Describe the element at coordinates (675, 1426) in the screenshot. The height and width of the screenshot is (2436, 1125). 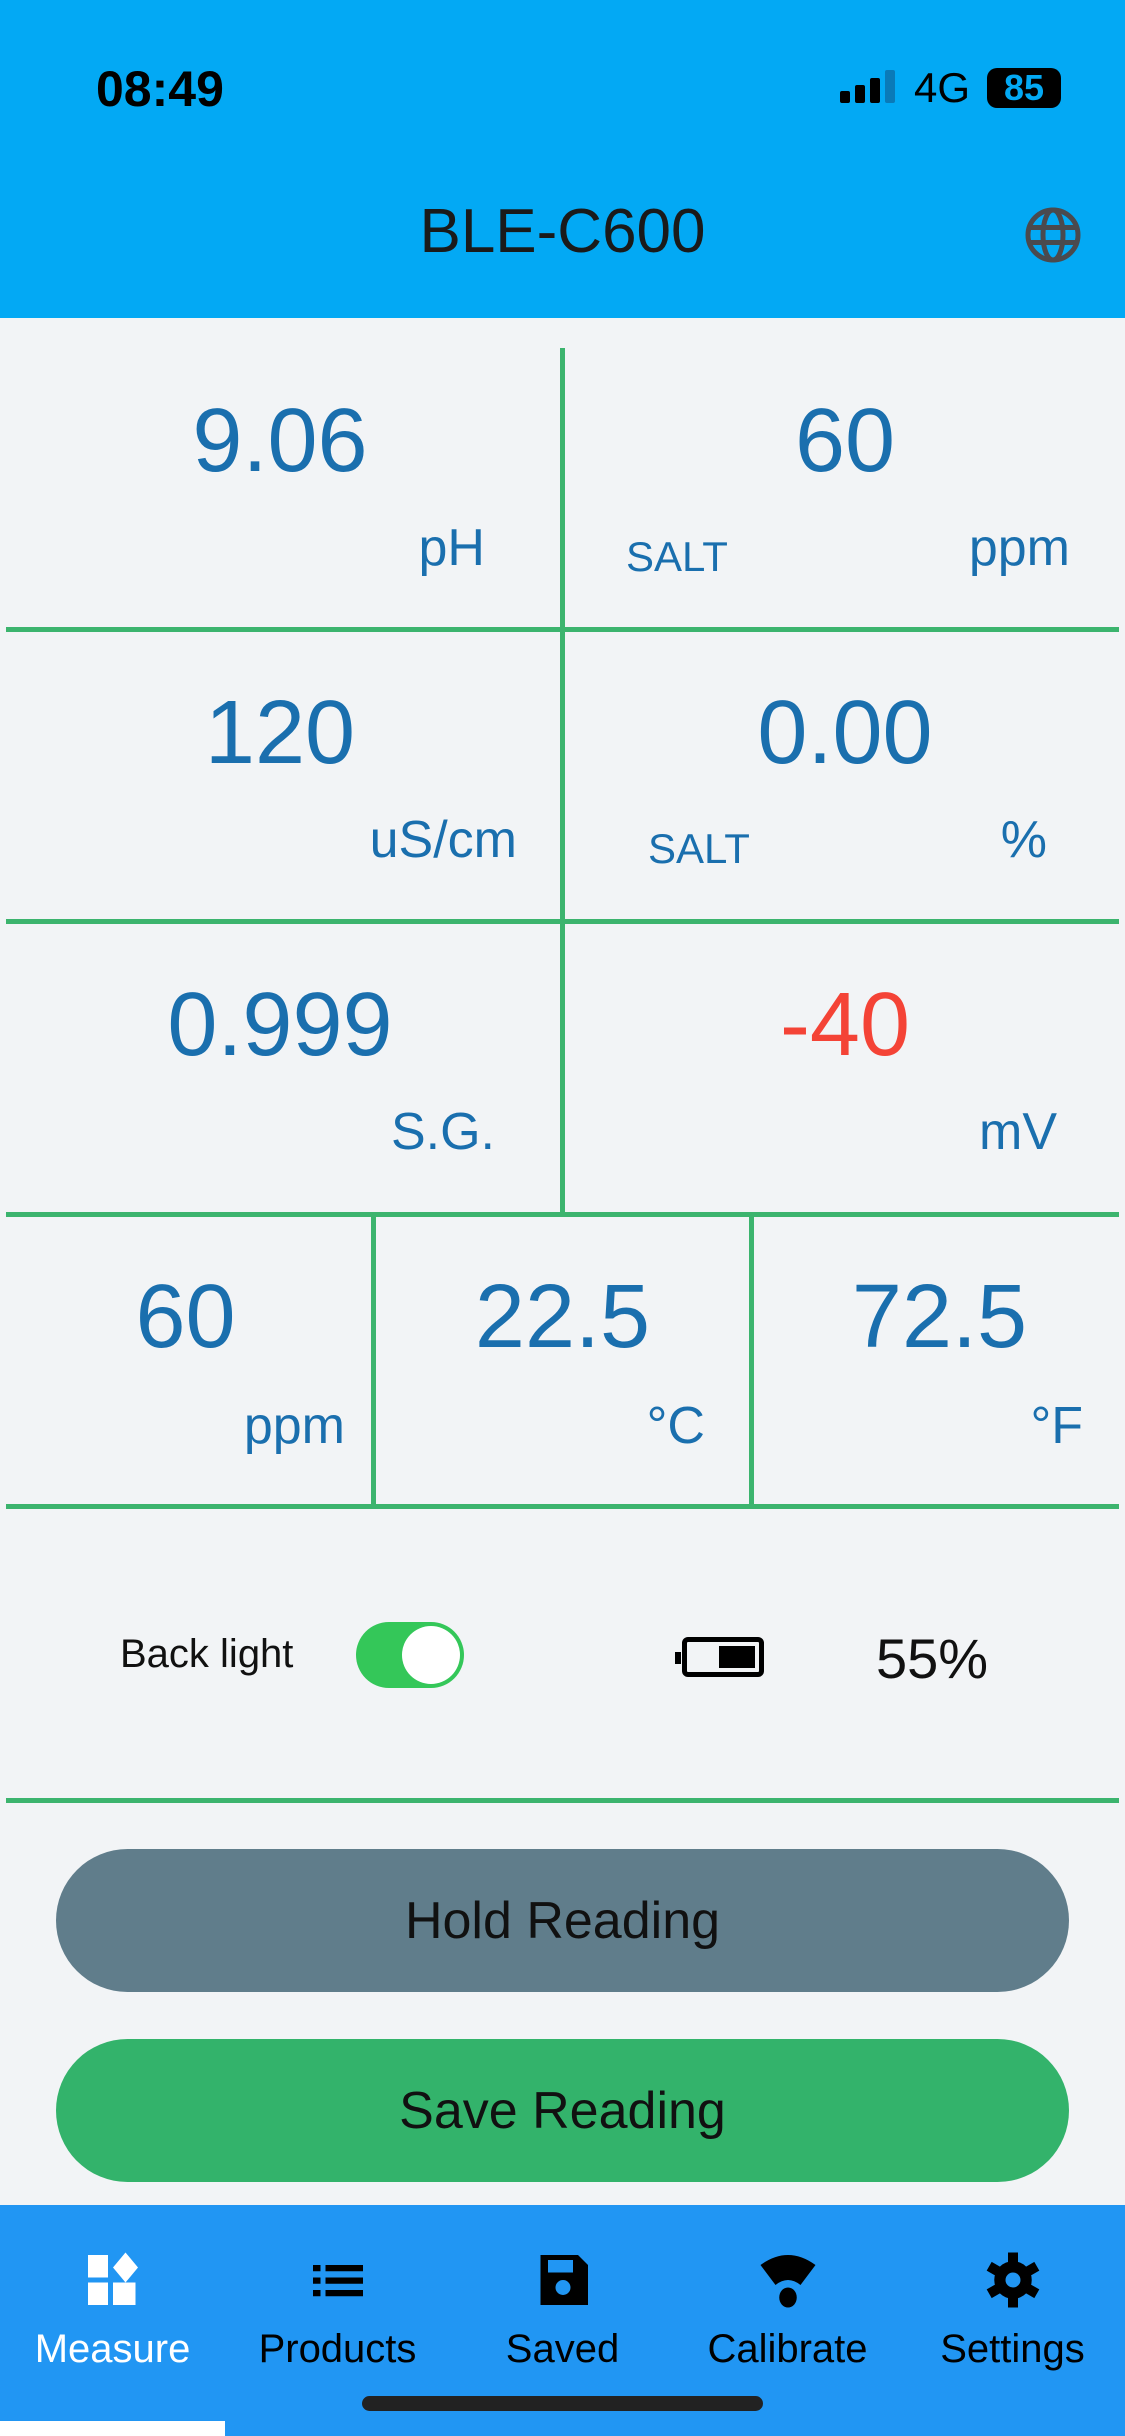
I see `temp-c-unit: °C` at that location.